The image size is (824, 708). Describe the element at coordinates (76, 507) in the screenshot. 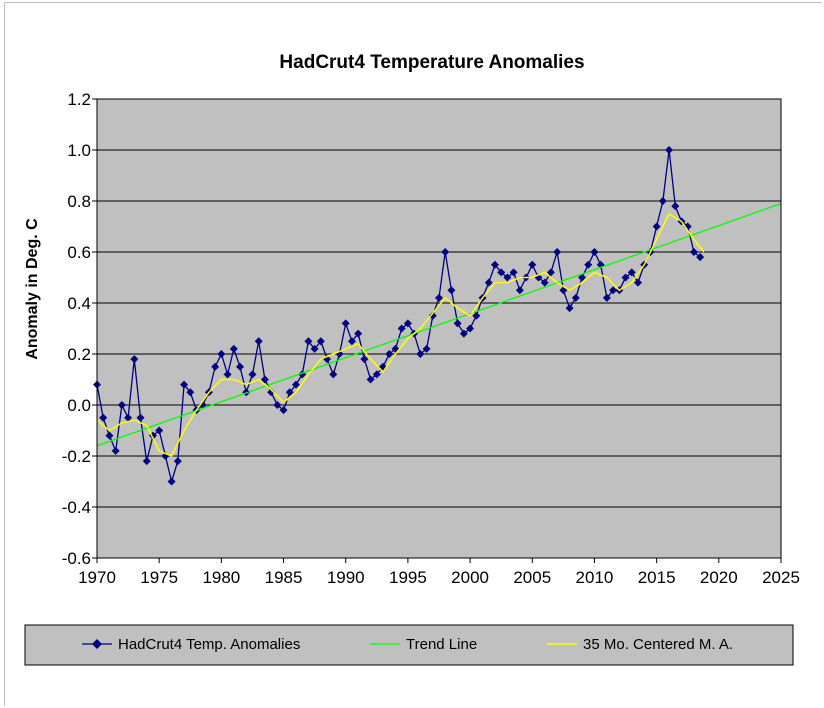

I see `y-tick-label: -0.4` at that location.